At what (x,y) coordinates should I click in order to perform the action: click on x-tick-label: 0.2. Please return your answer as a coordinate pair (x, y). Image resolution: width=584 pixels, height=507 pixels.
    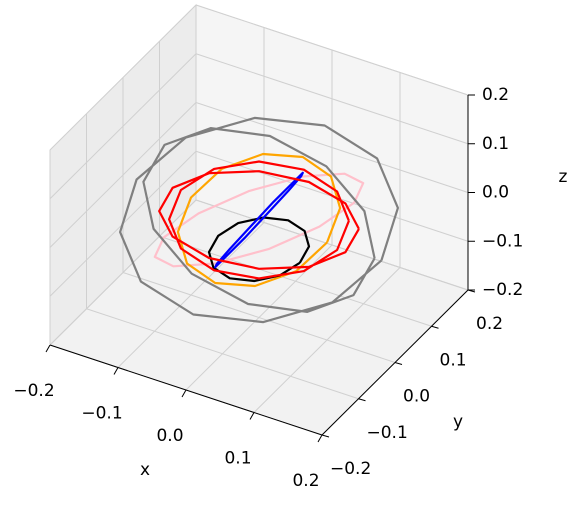
    Looking at the image, I should click on (305, 481).